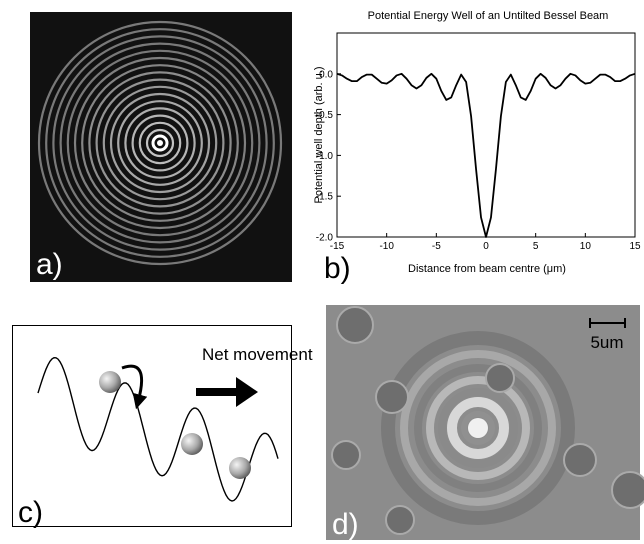  Describe the element at coordinates (345, 524) in the screenshot. I see `panel-label: d)` at that location.